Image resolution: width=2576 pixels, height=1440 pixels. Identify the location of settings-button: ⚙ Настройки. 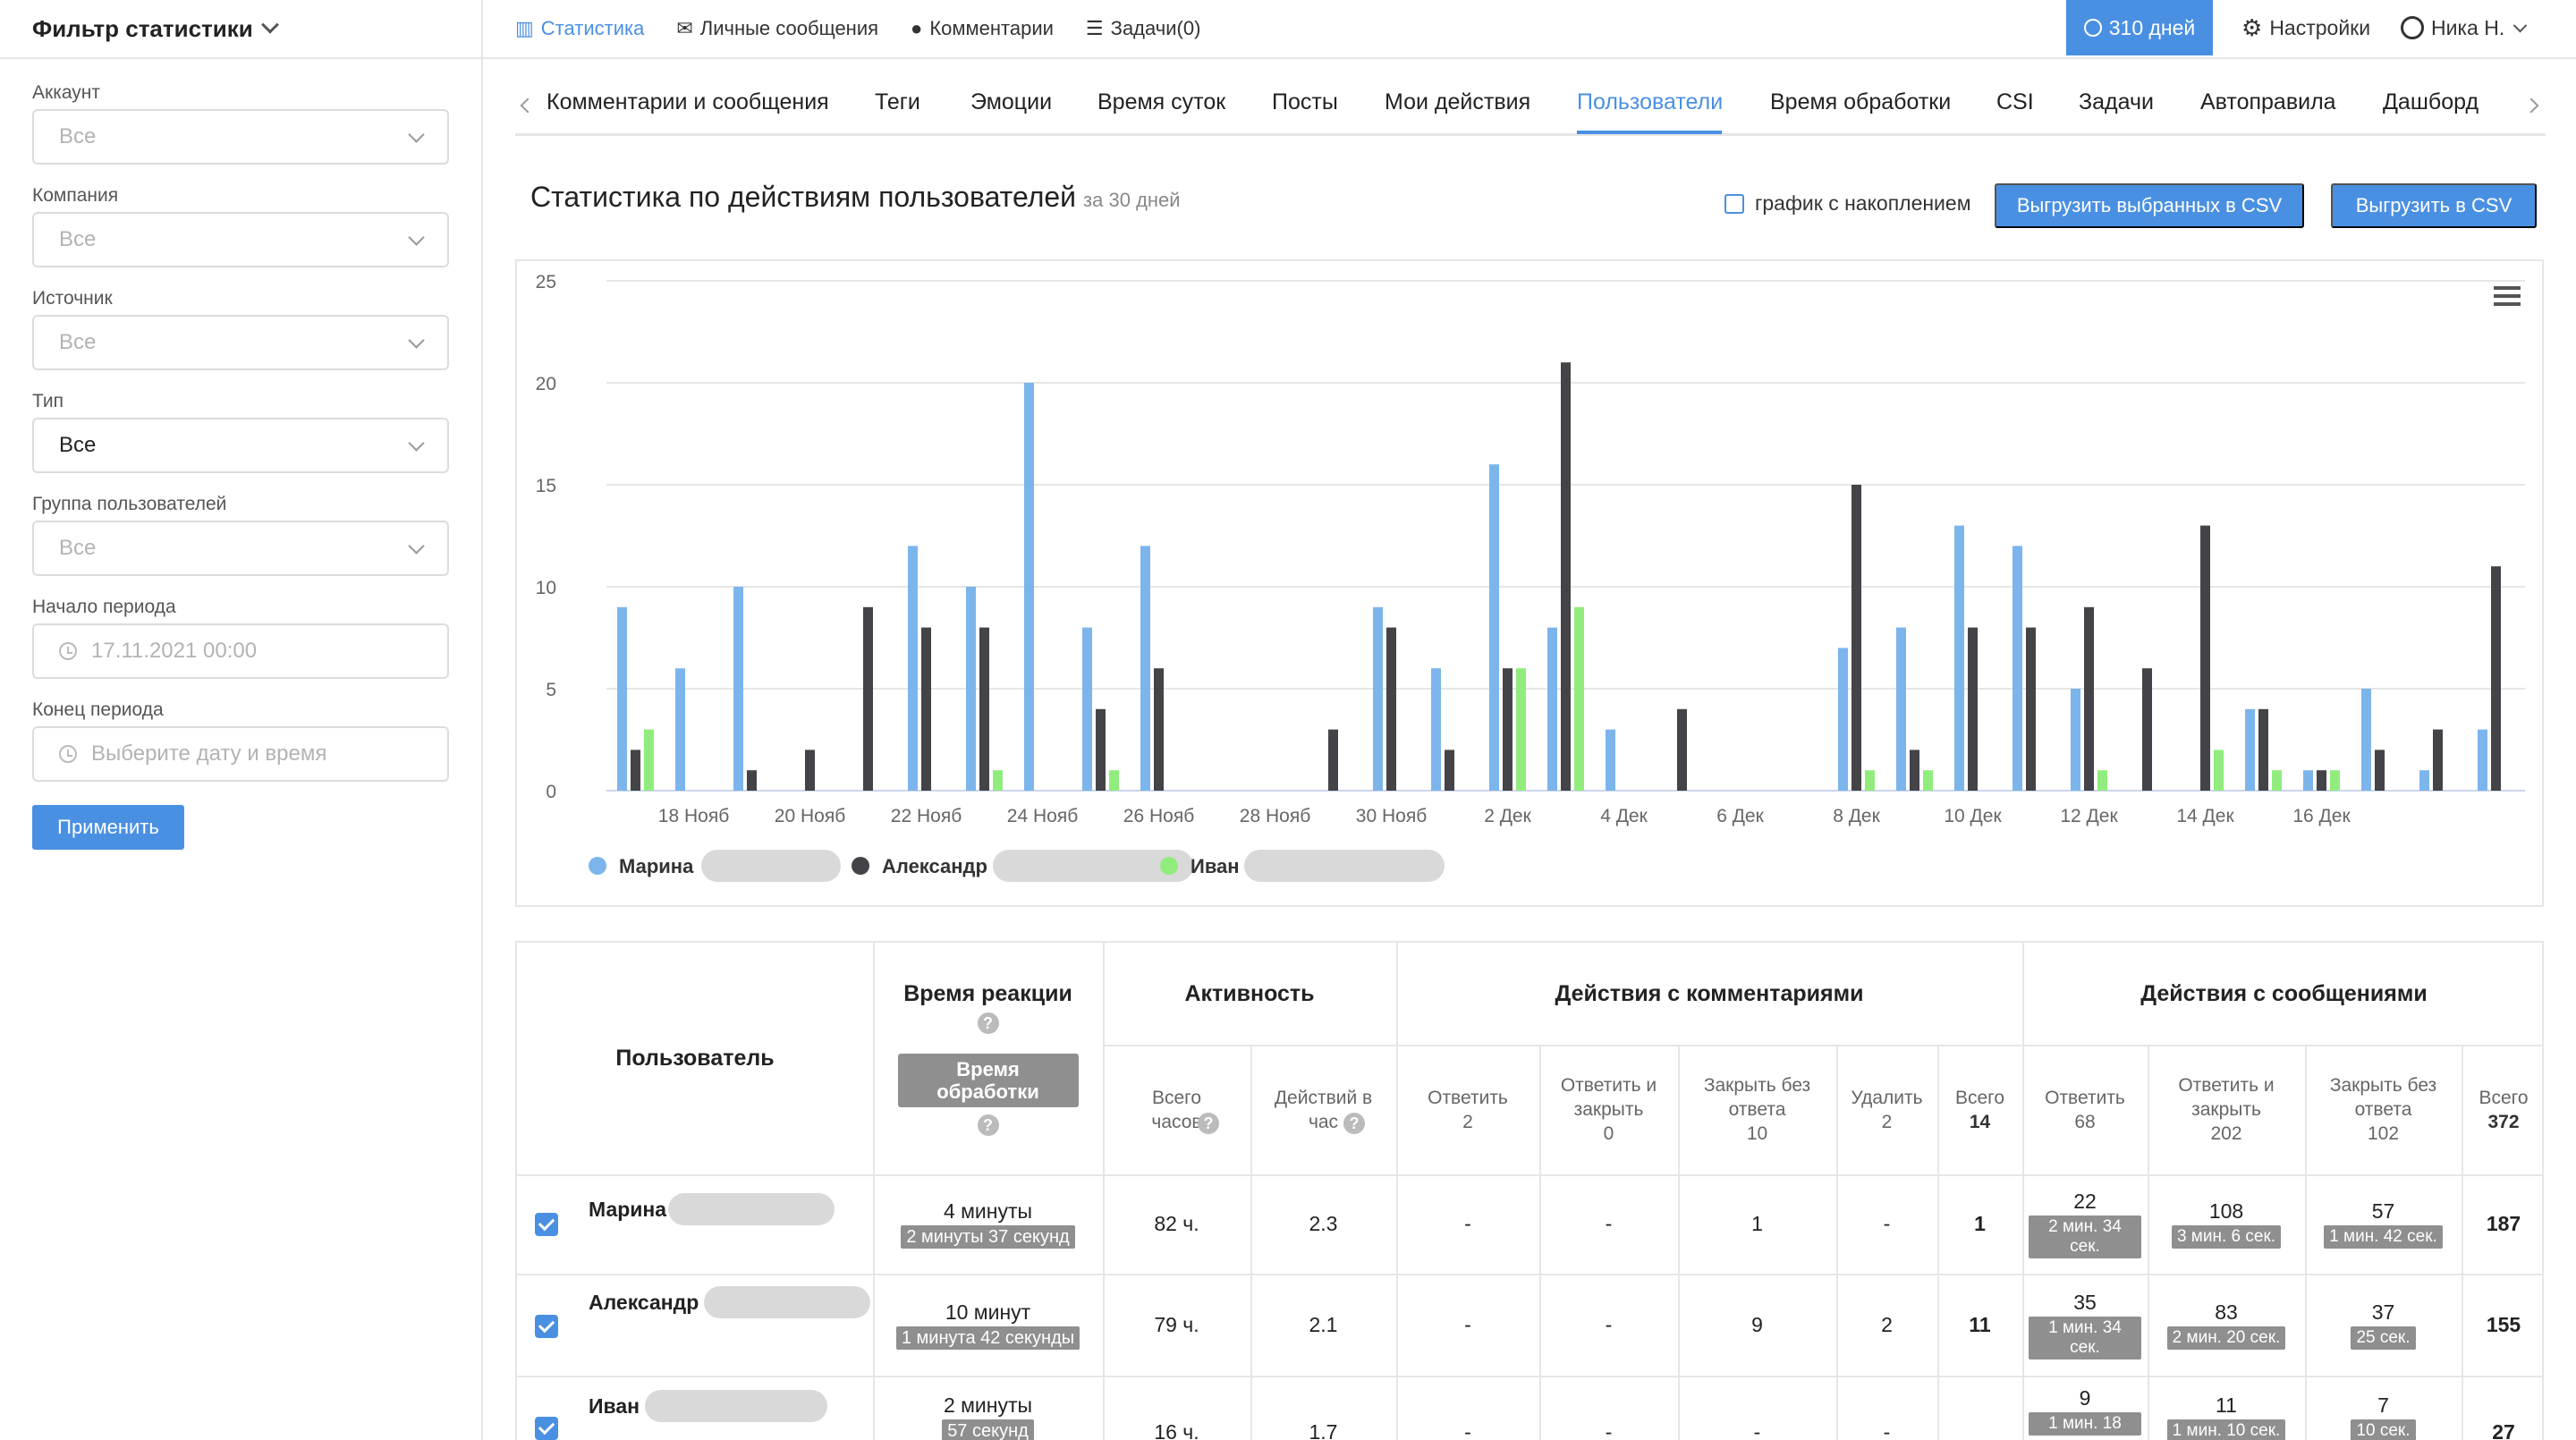
(2305, 27).